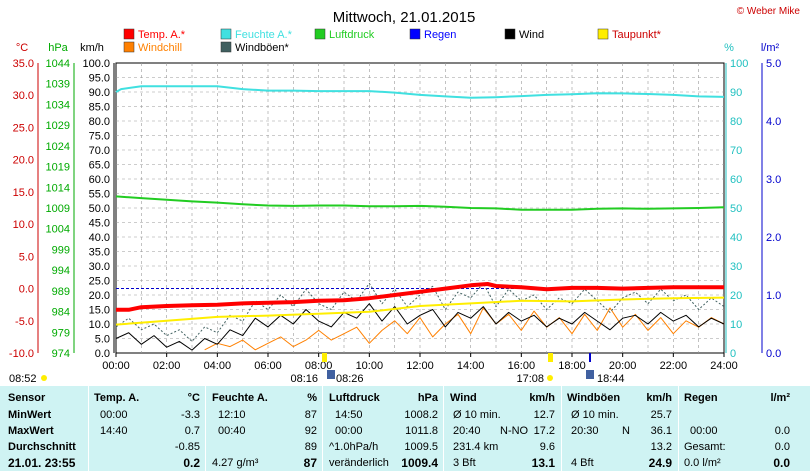  Describe the element at coordinates (116, 366) in the screenshot. I see `x-tick-label: 00:00` at that location.